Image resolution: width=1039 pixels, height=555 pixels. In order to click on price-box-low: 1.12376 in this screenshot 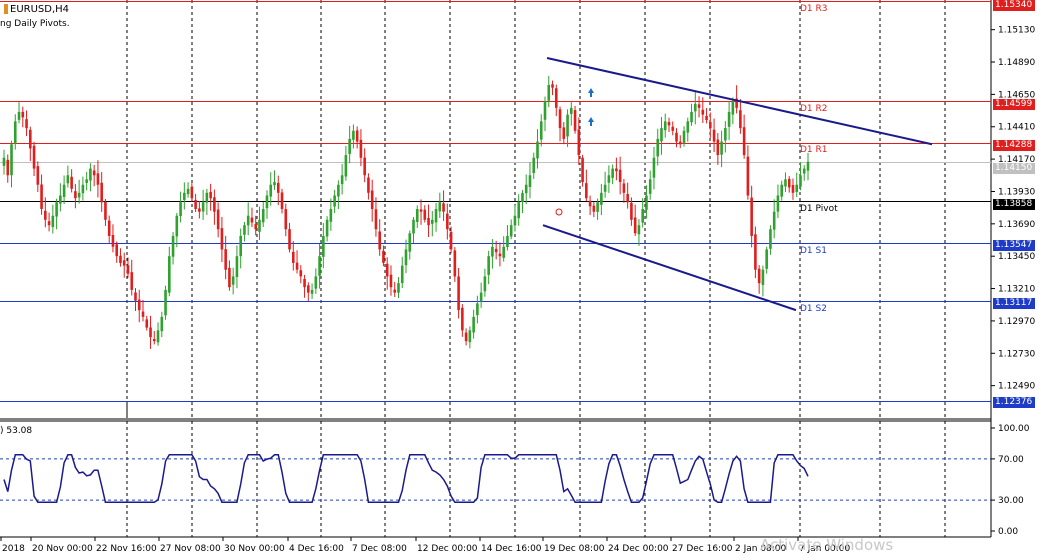, I will do `click(1014, 402)`.